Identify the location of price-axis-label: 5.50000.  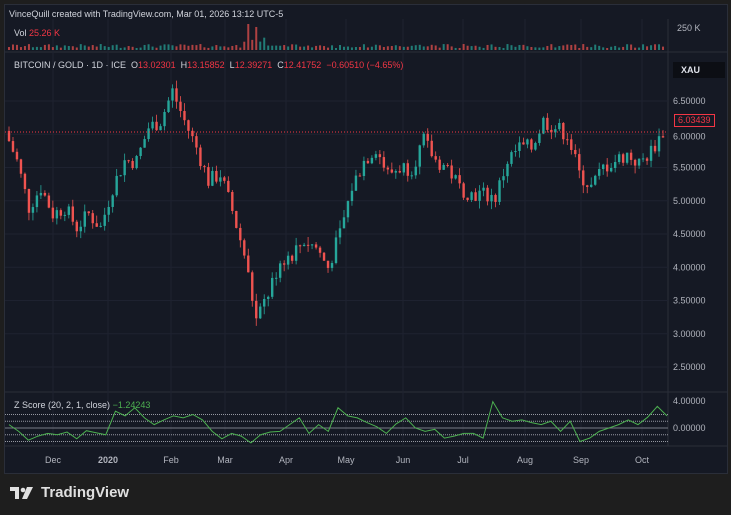
(689, 168).